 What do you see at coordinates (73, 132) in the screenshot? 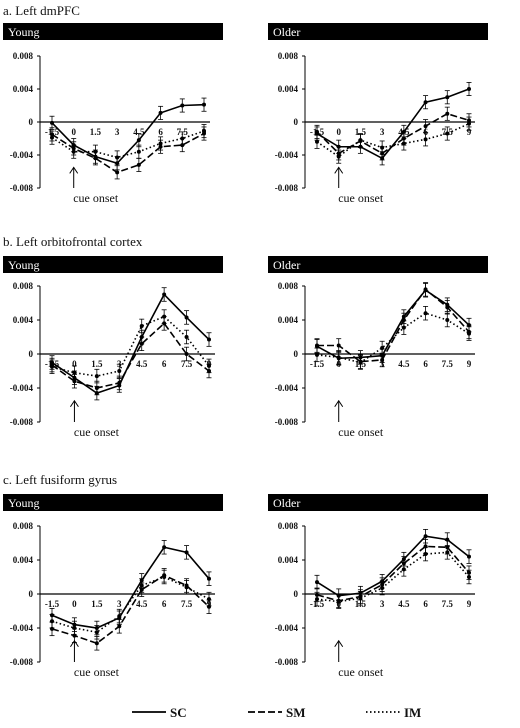
I see `x-tick-label: 0` at bounding box center [73, 132].